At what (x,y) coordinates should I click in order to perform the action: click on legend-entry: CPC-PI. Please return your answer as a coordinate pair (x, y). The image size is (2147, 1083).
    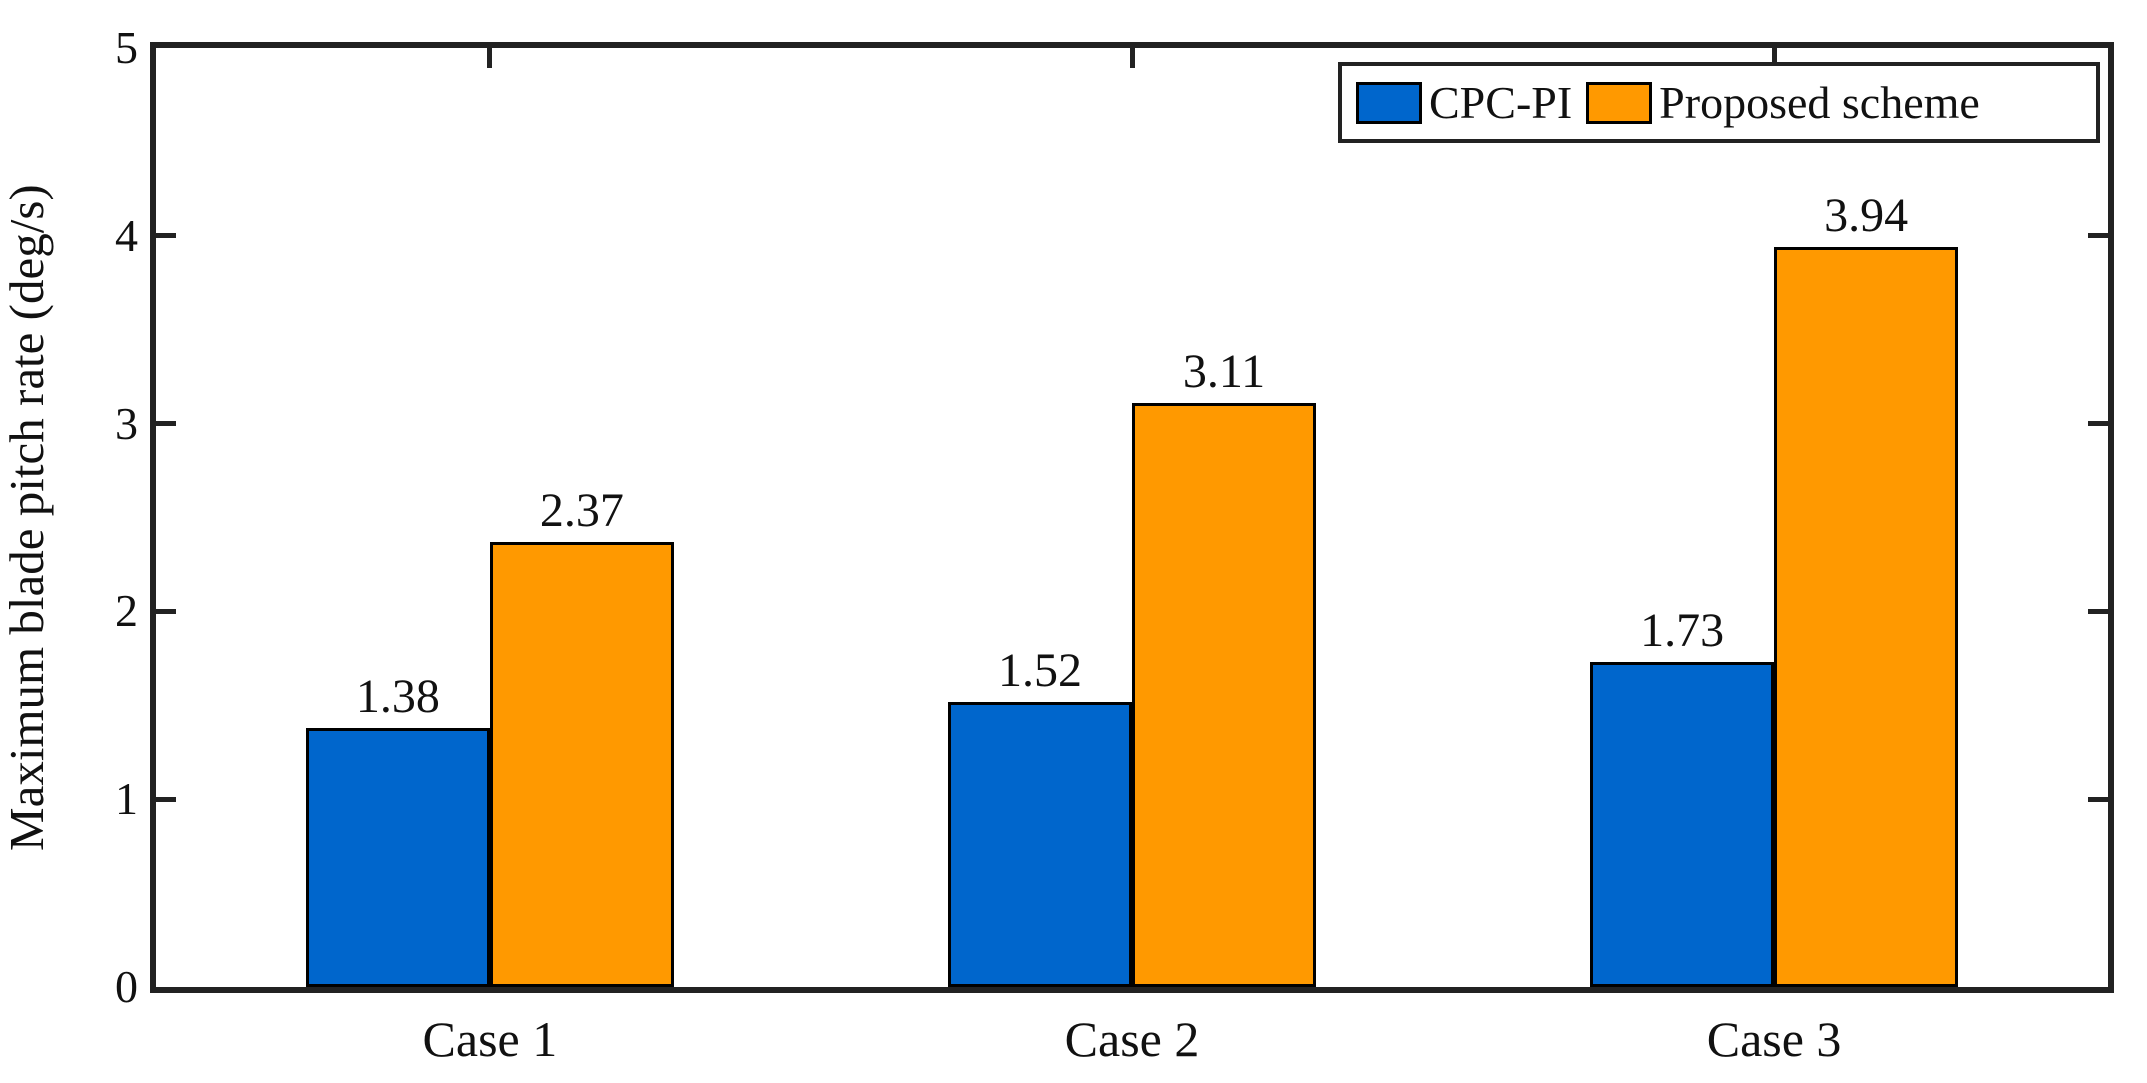
    Looking at the image, I should click on (1464, 102).